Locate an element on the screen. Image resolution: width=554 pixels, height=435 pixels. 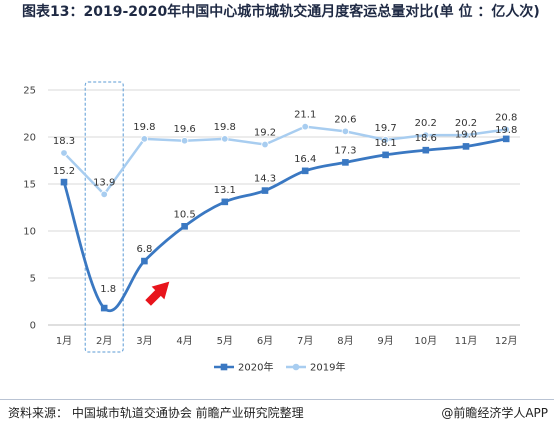
y-tick-label: 25 is located at coordinates (29, 91).